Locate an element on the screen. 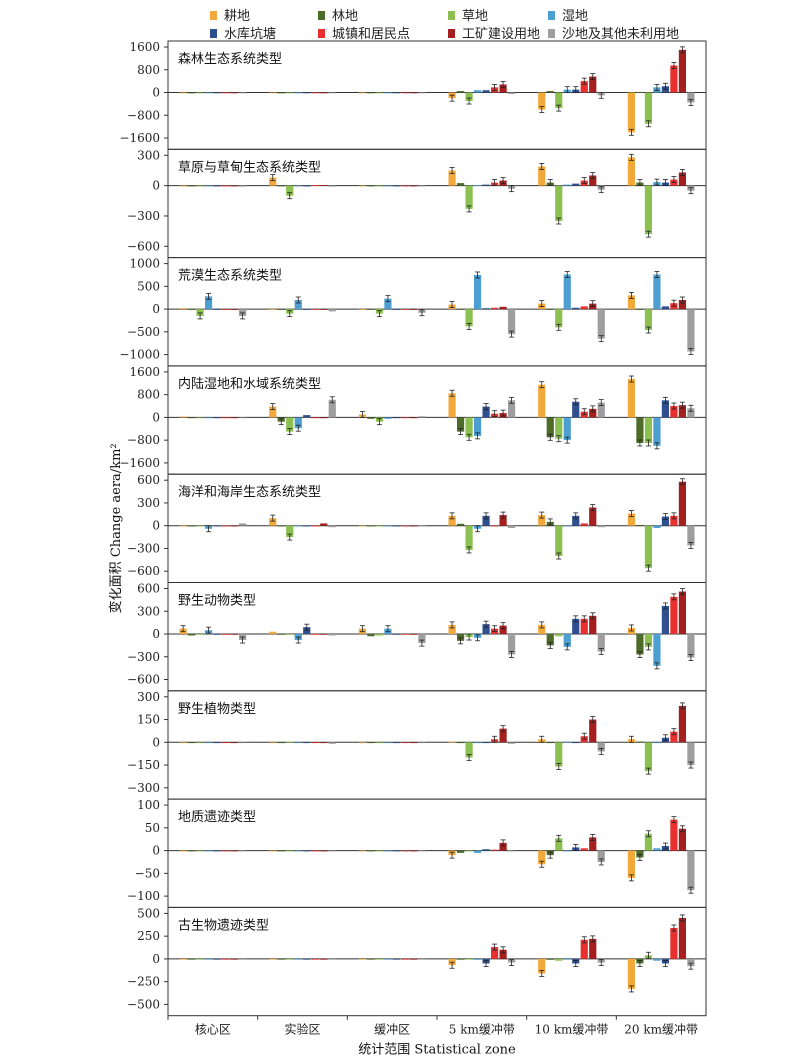  y-tick-label: 1000 is located at coordinates (144, 264).